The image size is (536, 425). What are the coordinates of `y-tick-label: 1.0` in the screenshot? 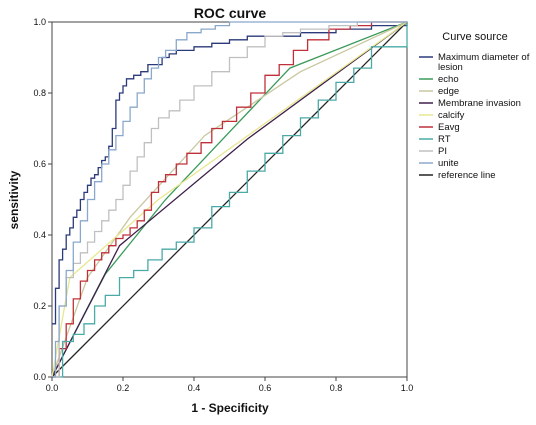 It's located at (39, 22).